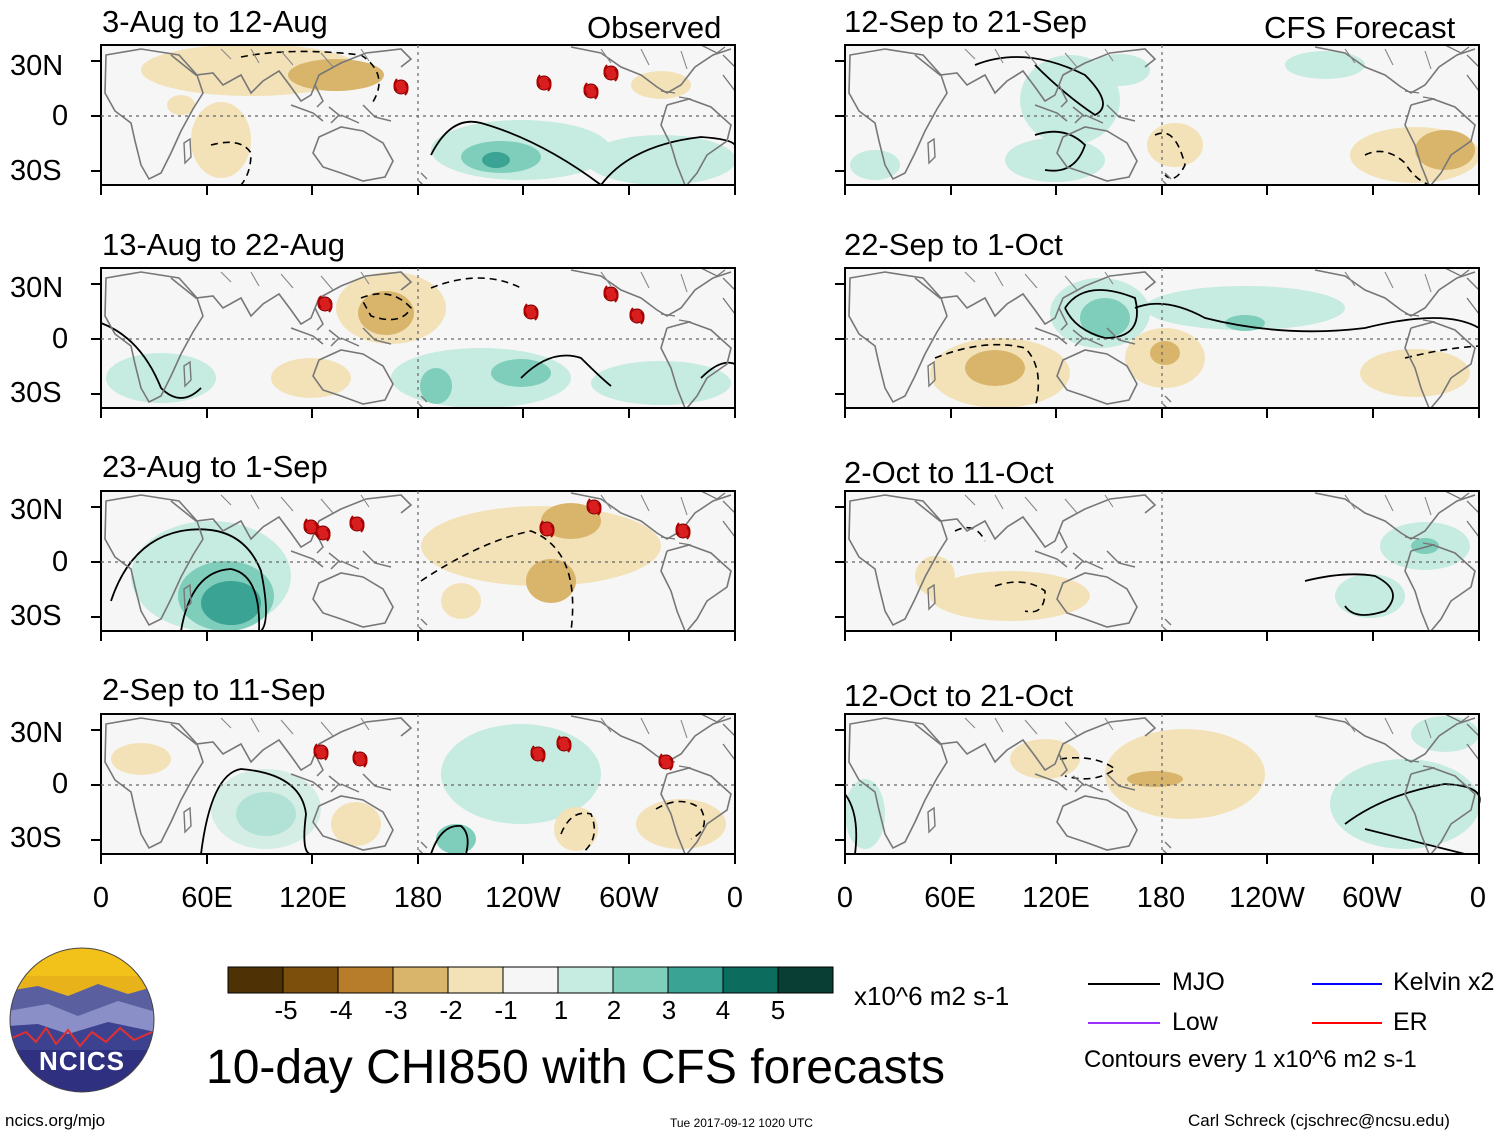  Describe the element at coordinates (1267, 898) in the screenshot. I see `lon-label-right-120w: 120W` at that location.